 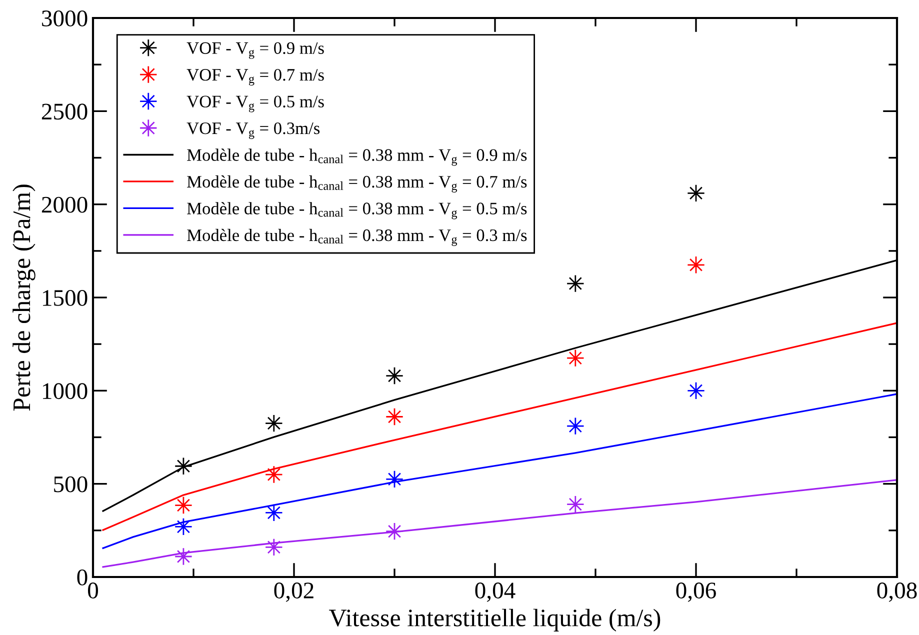 What do you see at coordinates (65, 298) in the screenshot?
I see `y-tick-label: 1500` at bounding box center [65, 298].